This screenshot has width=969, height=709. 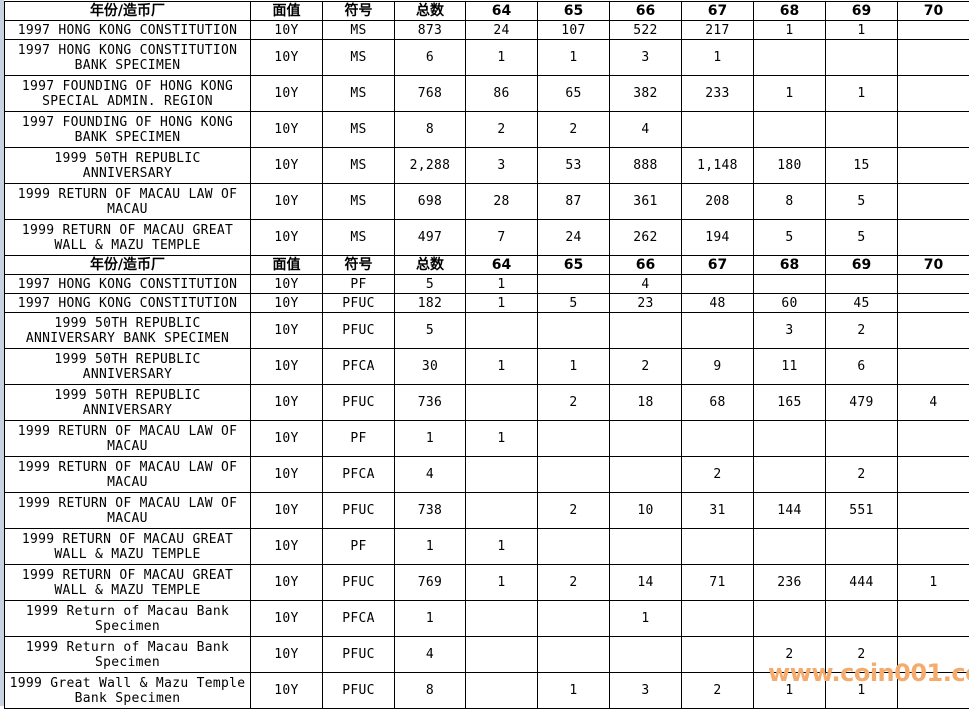 I want to click on cell-grade-65: 65, so click(x=574, y=94).